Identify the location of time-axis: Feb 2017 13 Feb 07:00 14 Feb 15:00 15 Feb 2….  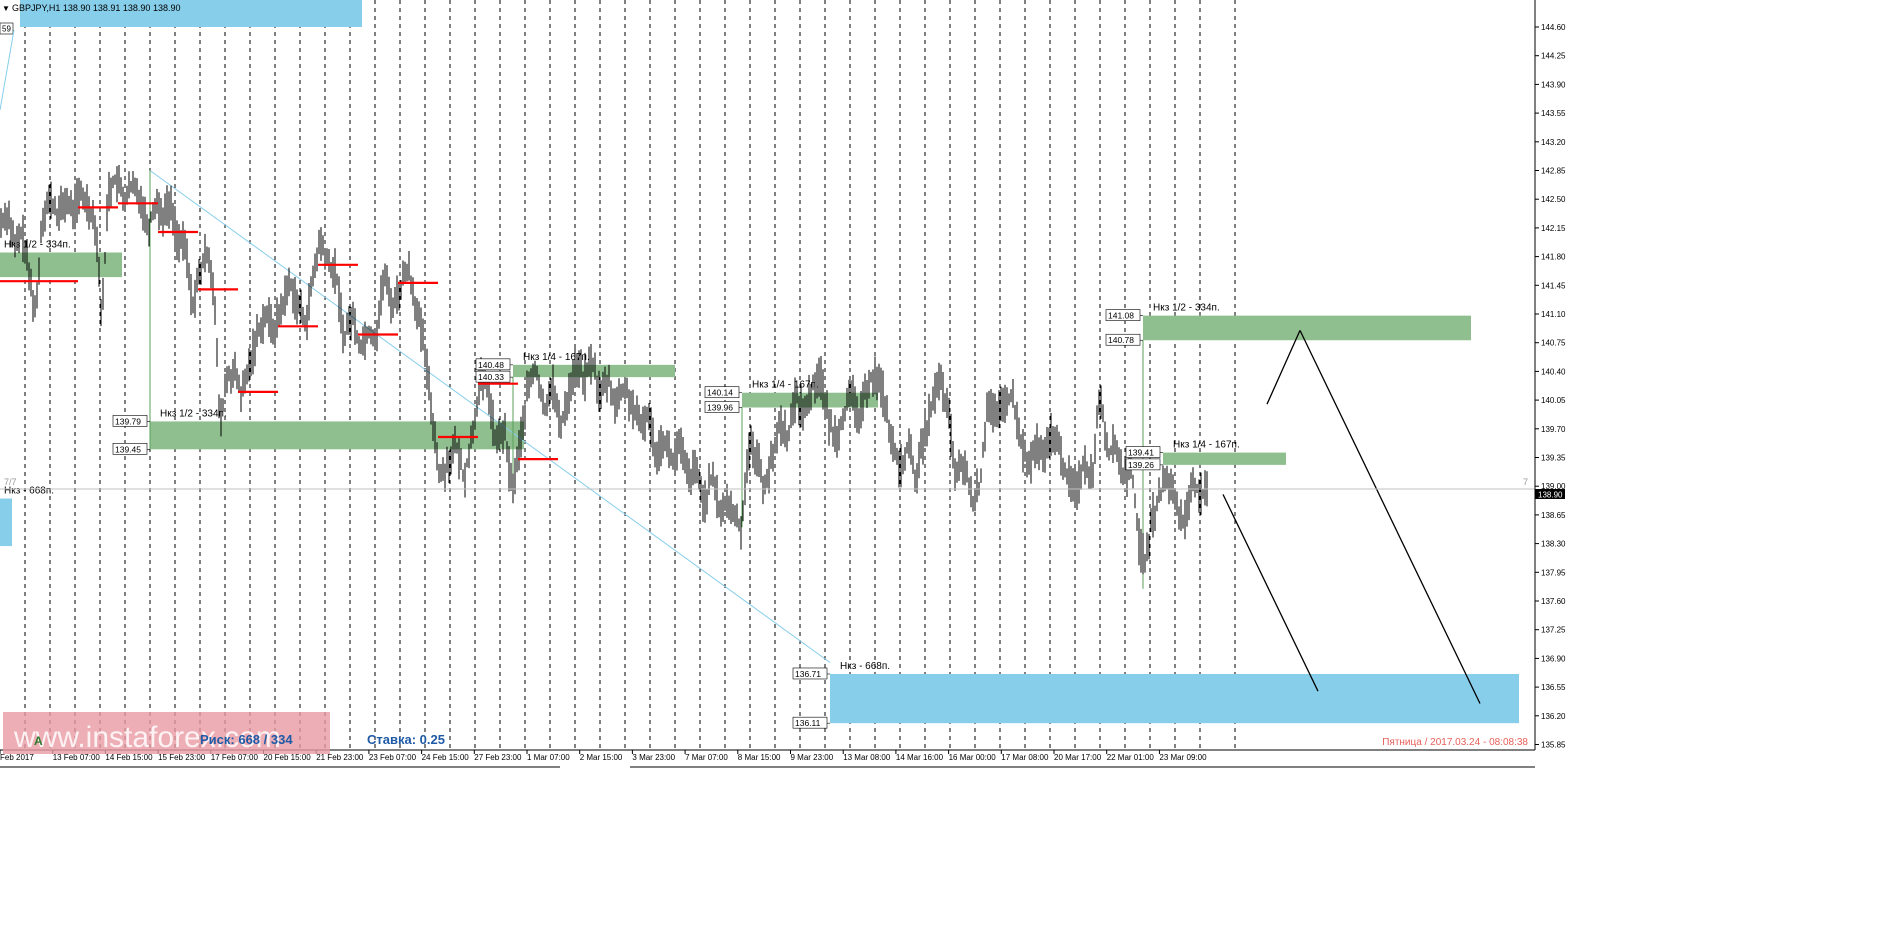
(603, 756).